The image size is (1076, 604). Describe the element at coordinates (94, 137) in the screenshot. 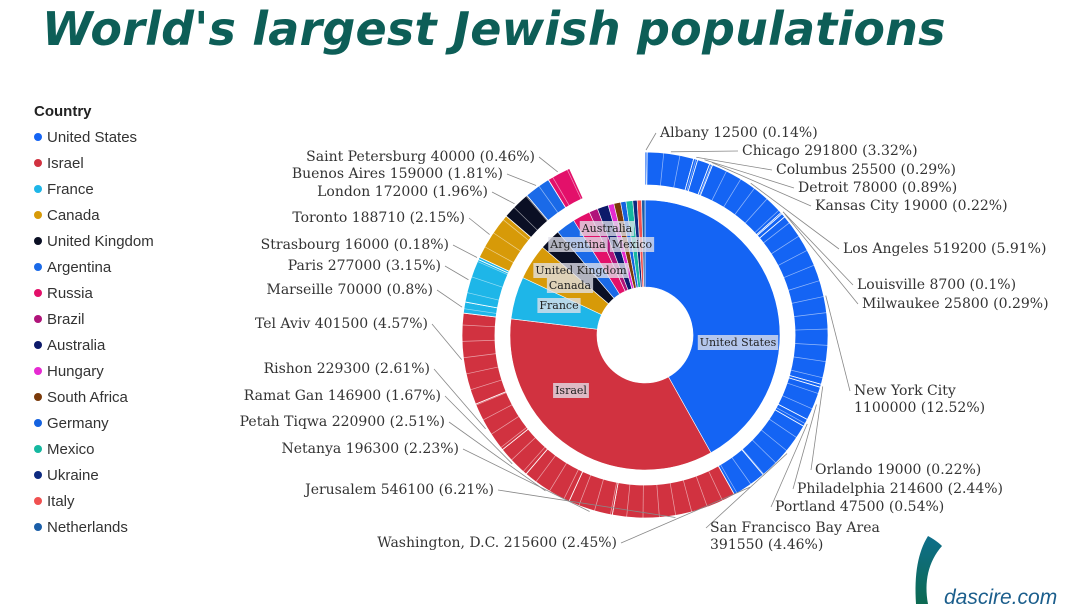

I see `legend-item: United States` at that location.